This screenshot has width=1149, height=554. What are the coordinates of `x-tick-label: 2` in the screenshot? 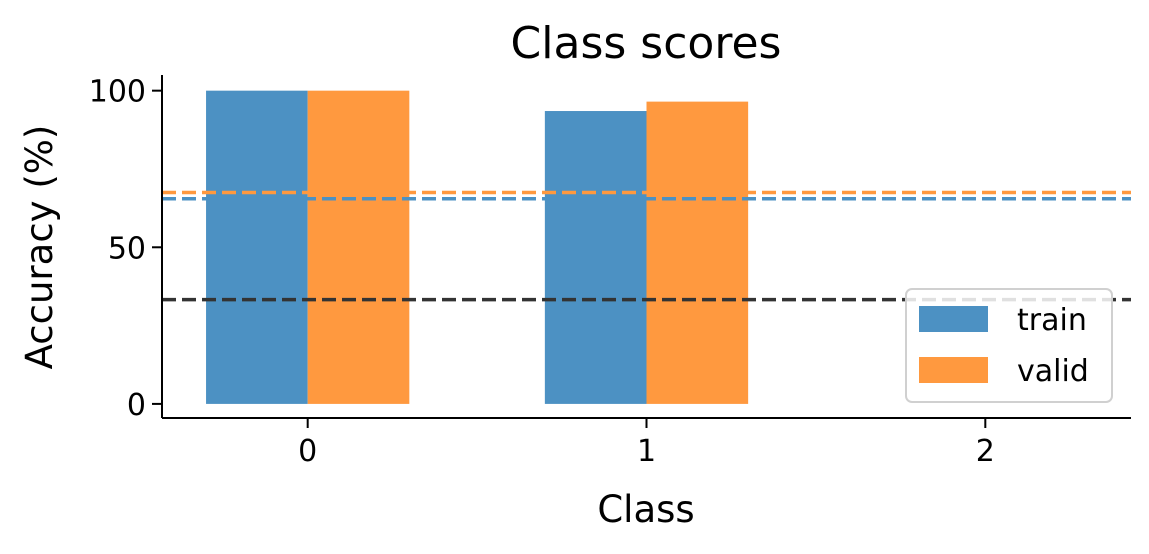 It's located at (985, 451).